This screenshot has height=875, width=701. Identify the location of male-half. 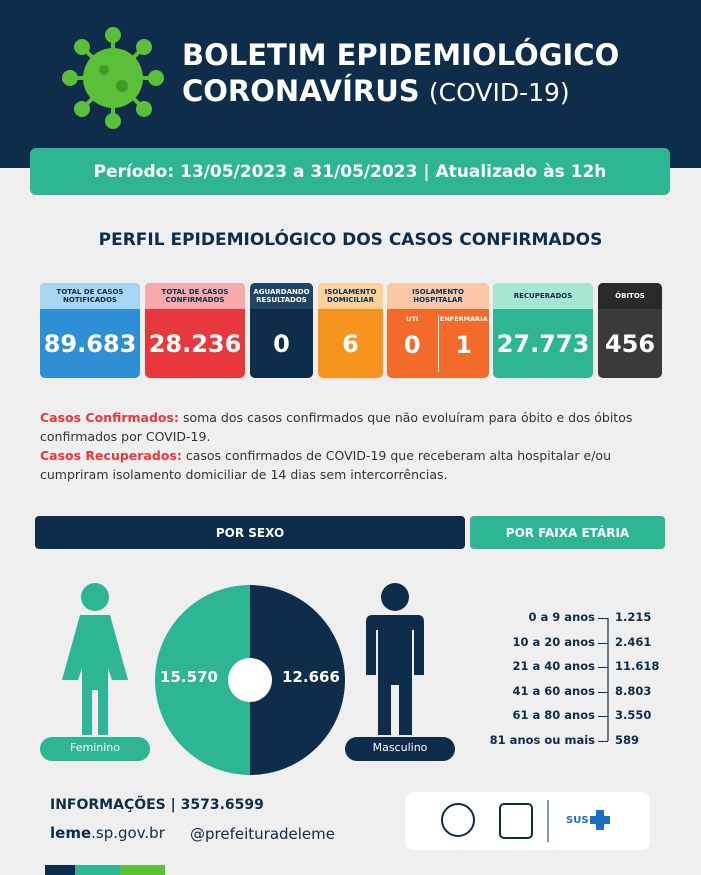
(297, 680).